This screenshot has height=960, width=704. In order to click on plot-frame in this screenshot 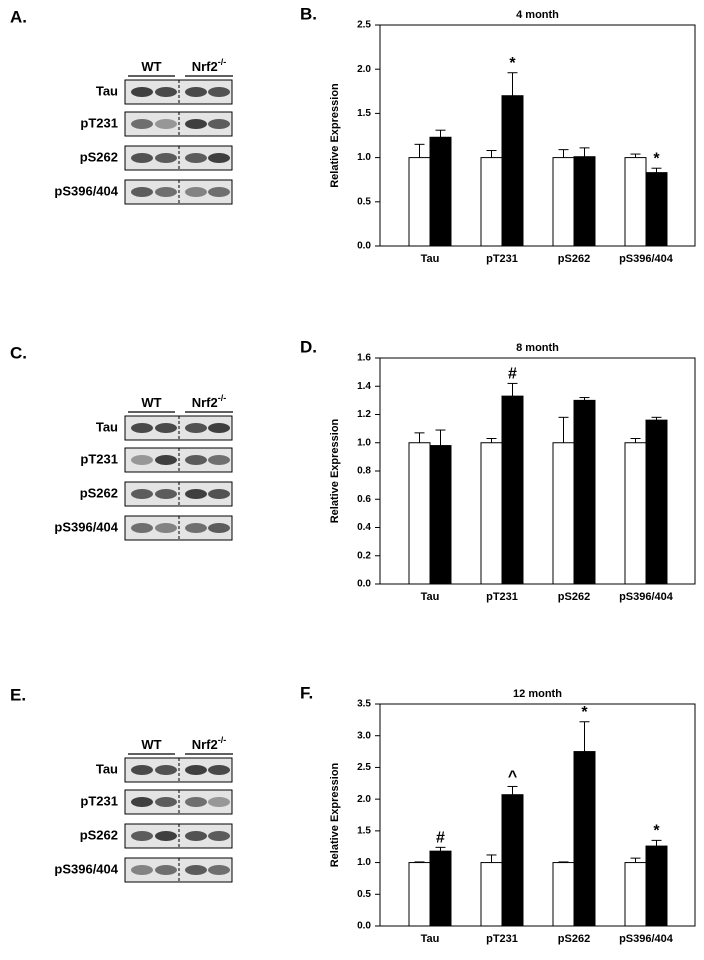, I will do `click(537, 135)`.